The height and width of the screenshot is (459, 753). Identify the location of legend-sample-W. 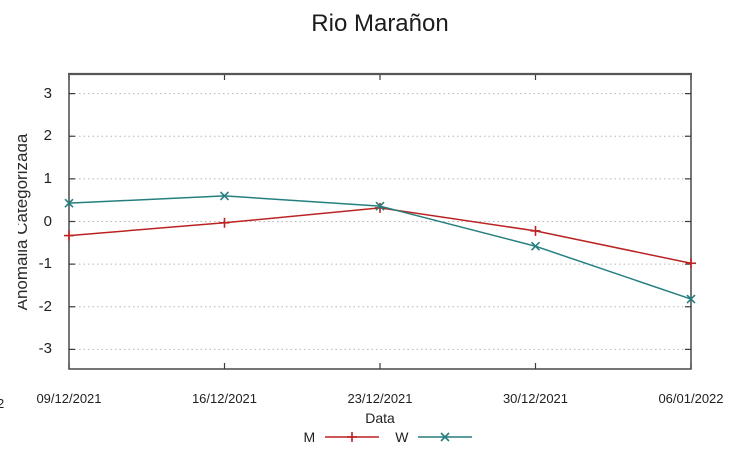
(445, 437).